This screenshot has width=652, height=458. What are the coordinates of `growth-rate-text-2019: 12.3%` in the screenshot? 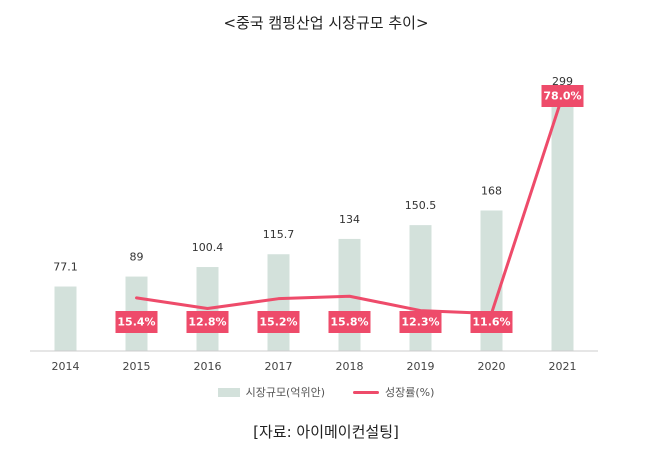 It's located at (420, 322).